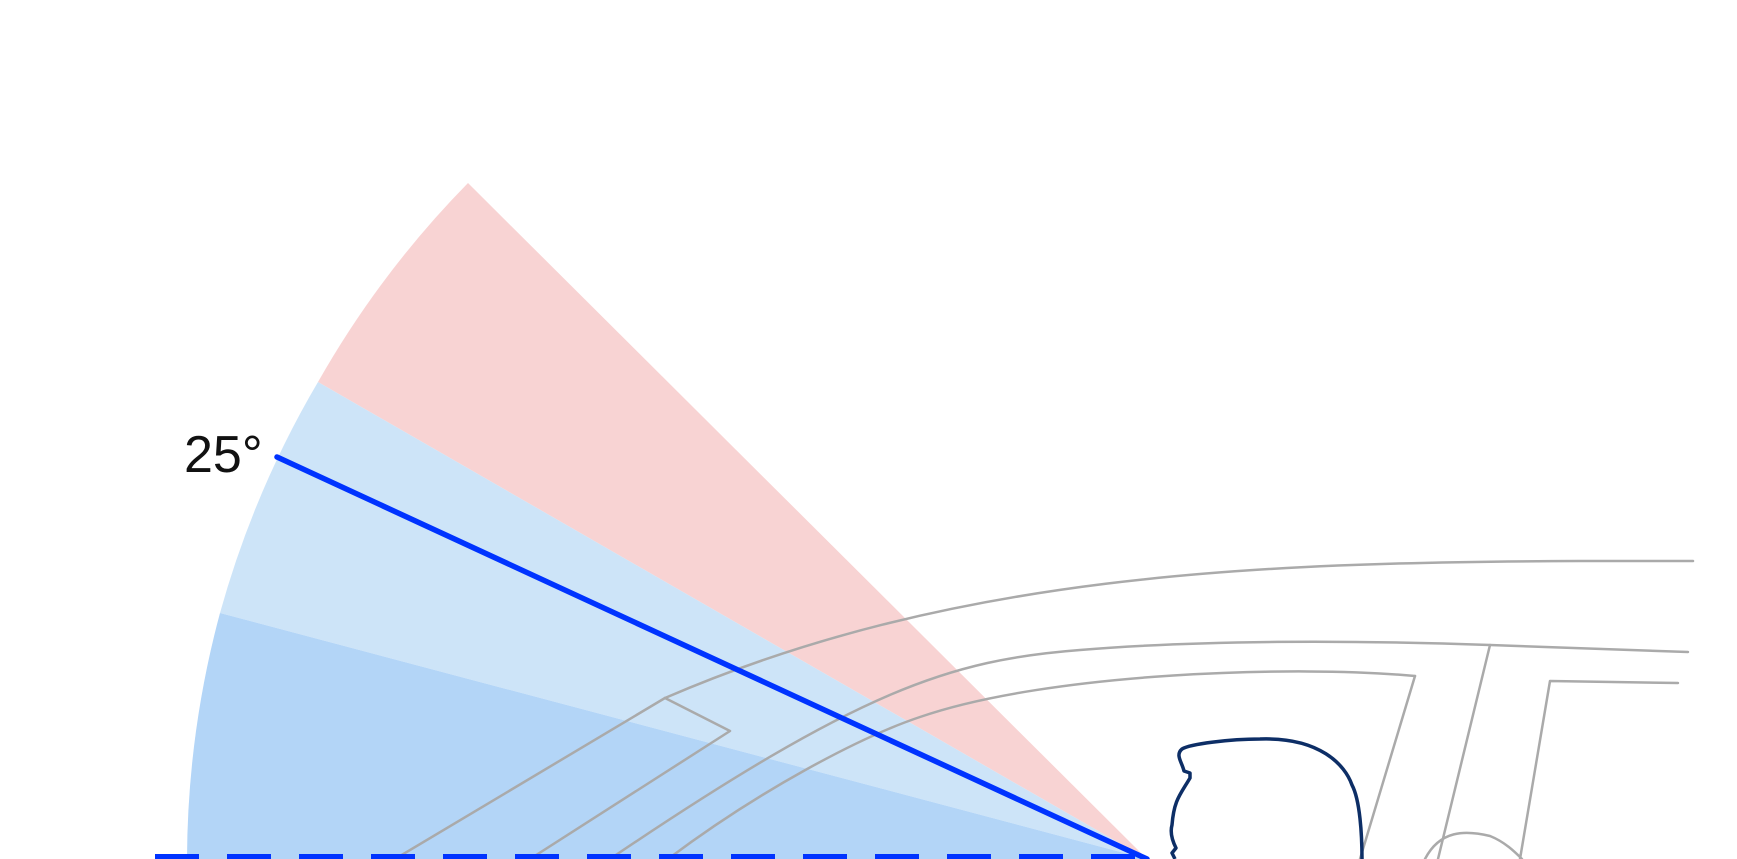  Describe the element at coordinates (1266, 798) in the screenshot. I see `driver-head-outline` at that location.